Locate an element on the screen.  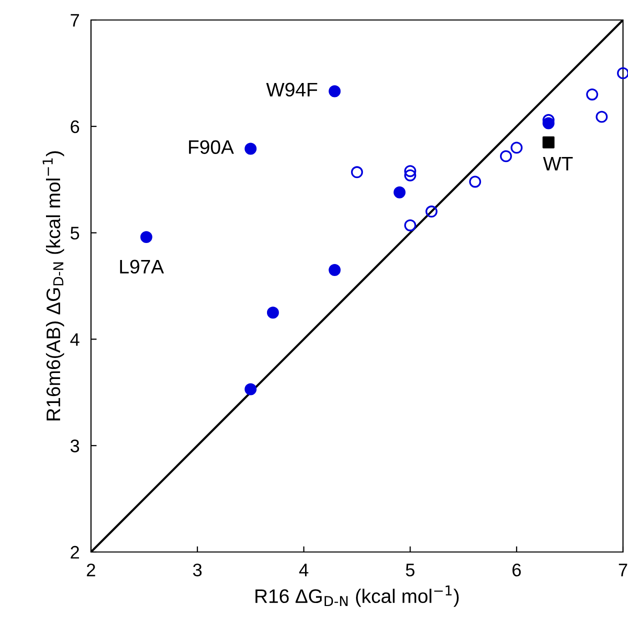
y-tick-label: 3 is located at coordinates (75, 446).